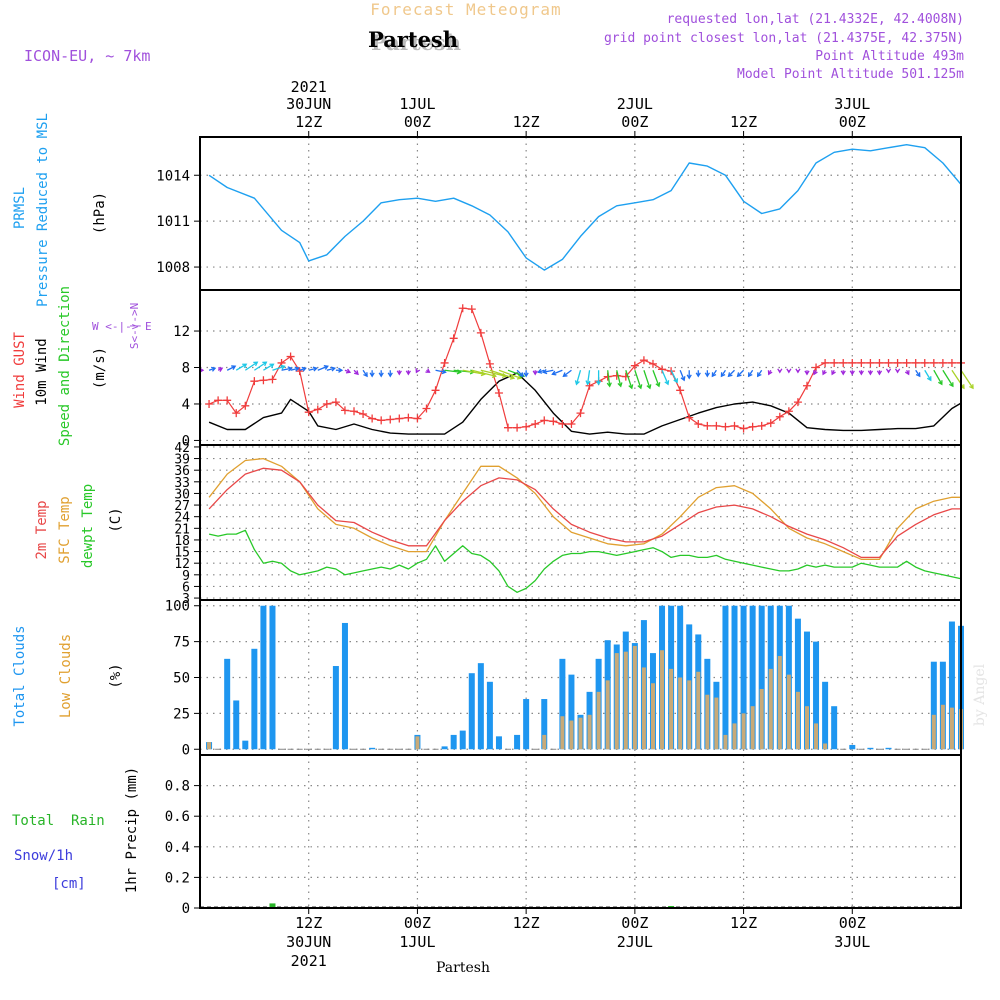 Image resolution: width=1000 pixels, height=1000 pixels. Describe the element at coordinates (182, 460) in the screenshot. I see `y-tick-label: 39` at that location.